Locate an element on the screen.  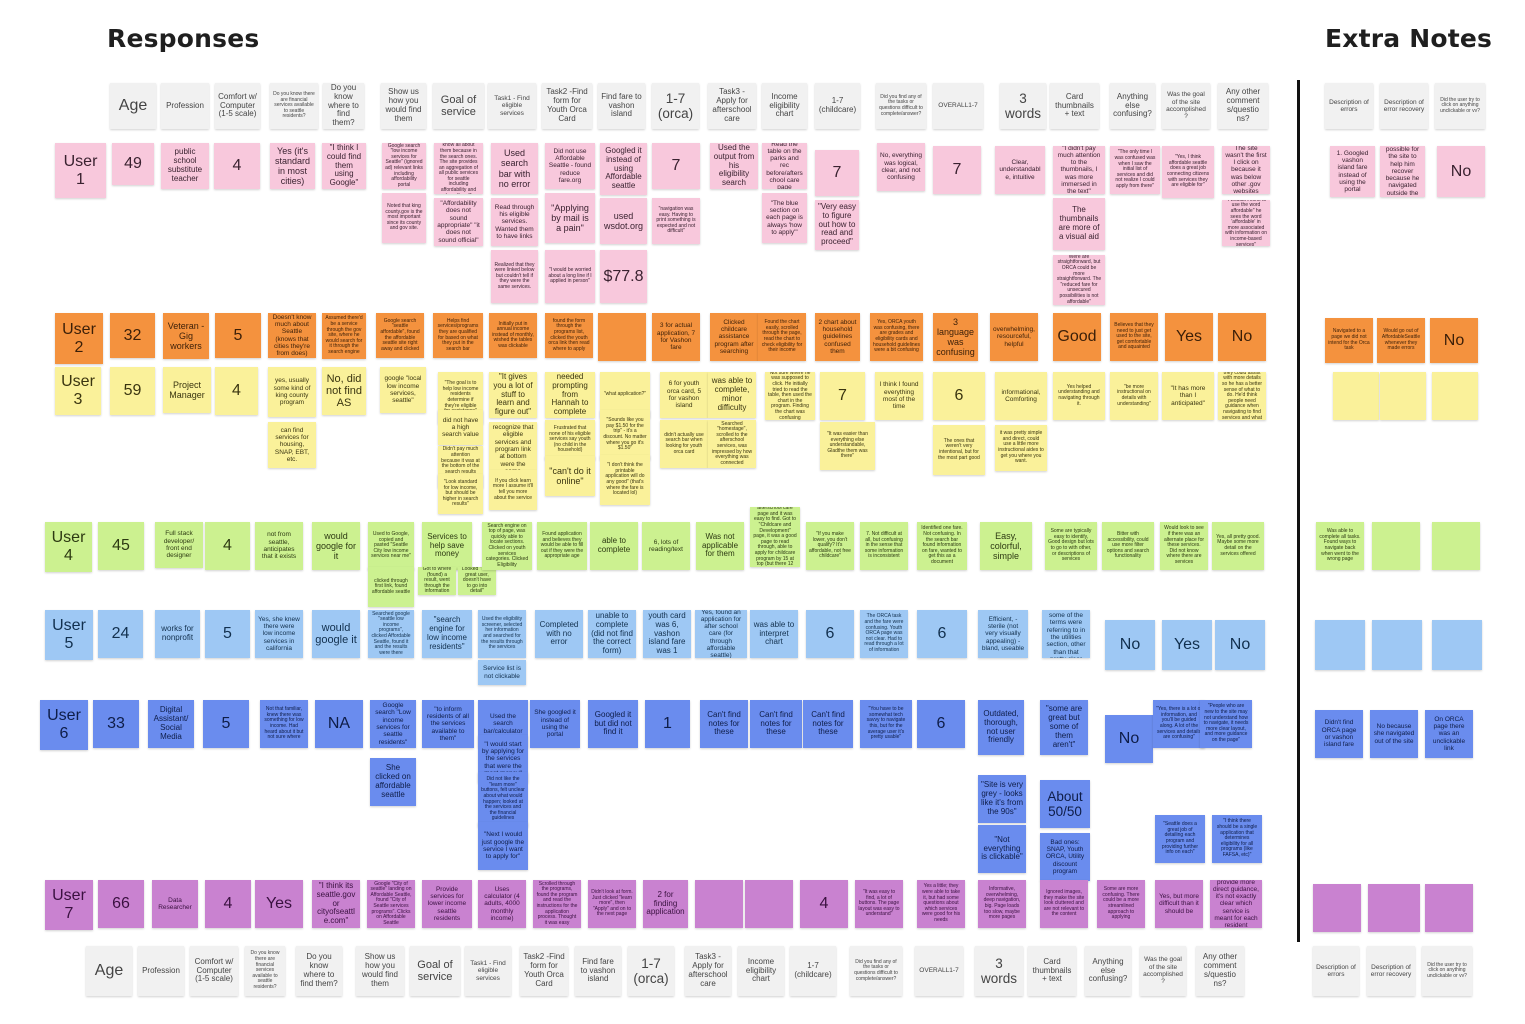
sticky-note: 49 is located at coordinates (133, 164).